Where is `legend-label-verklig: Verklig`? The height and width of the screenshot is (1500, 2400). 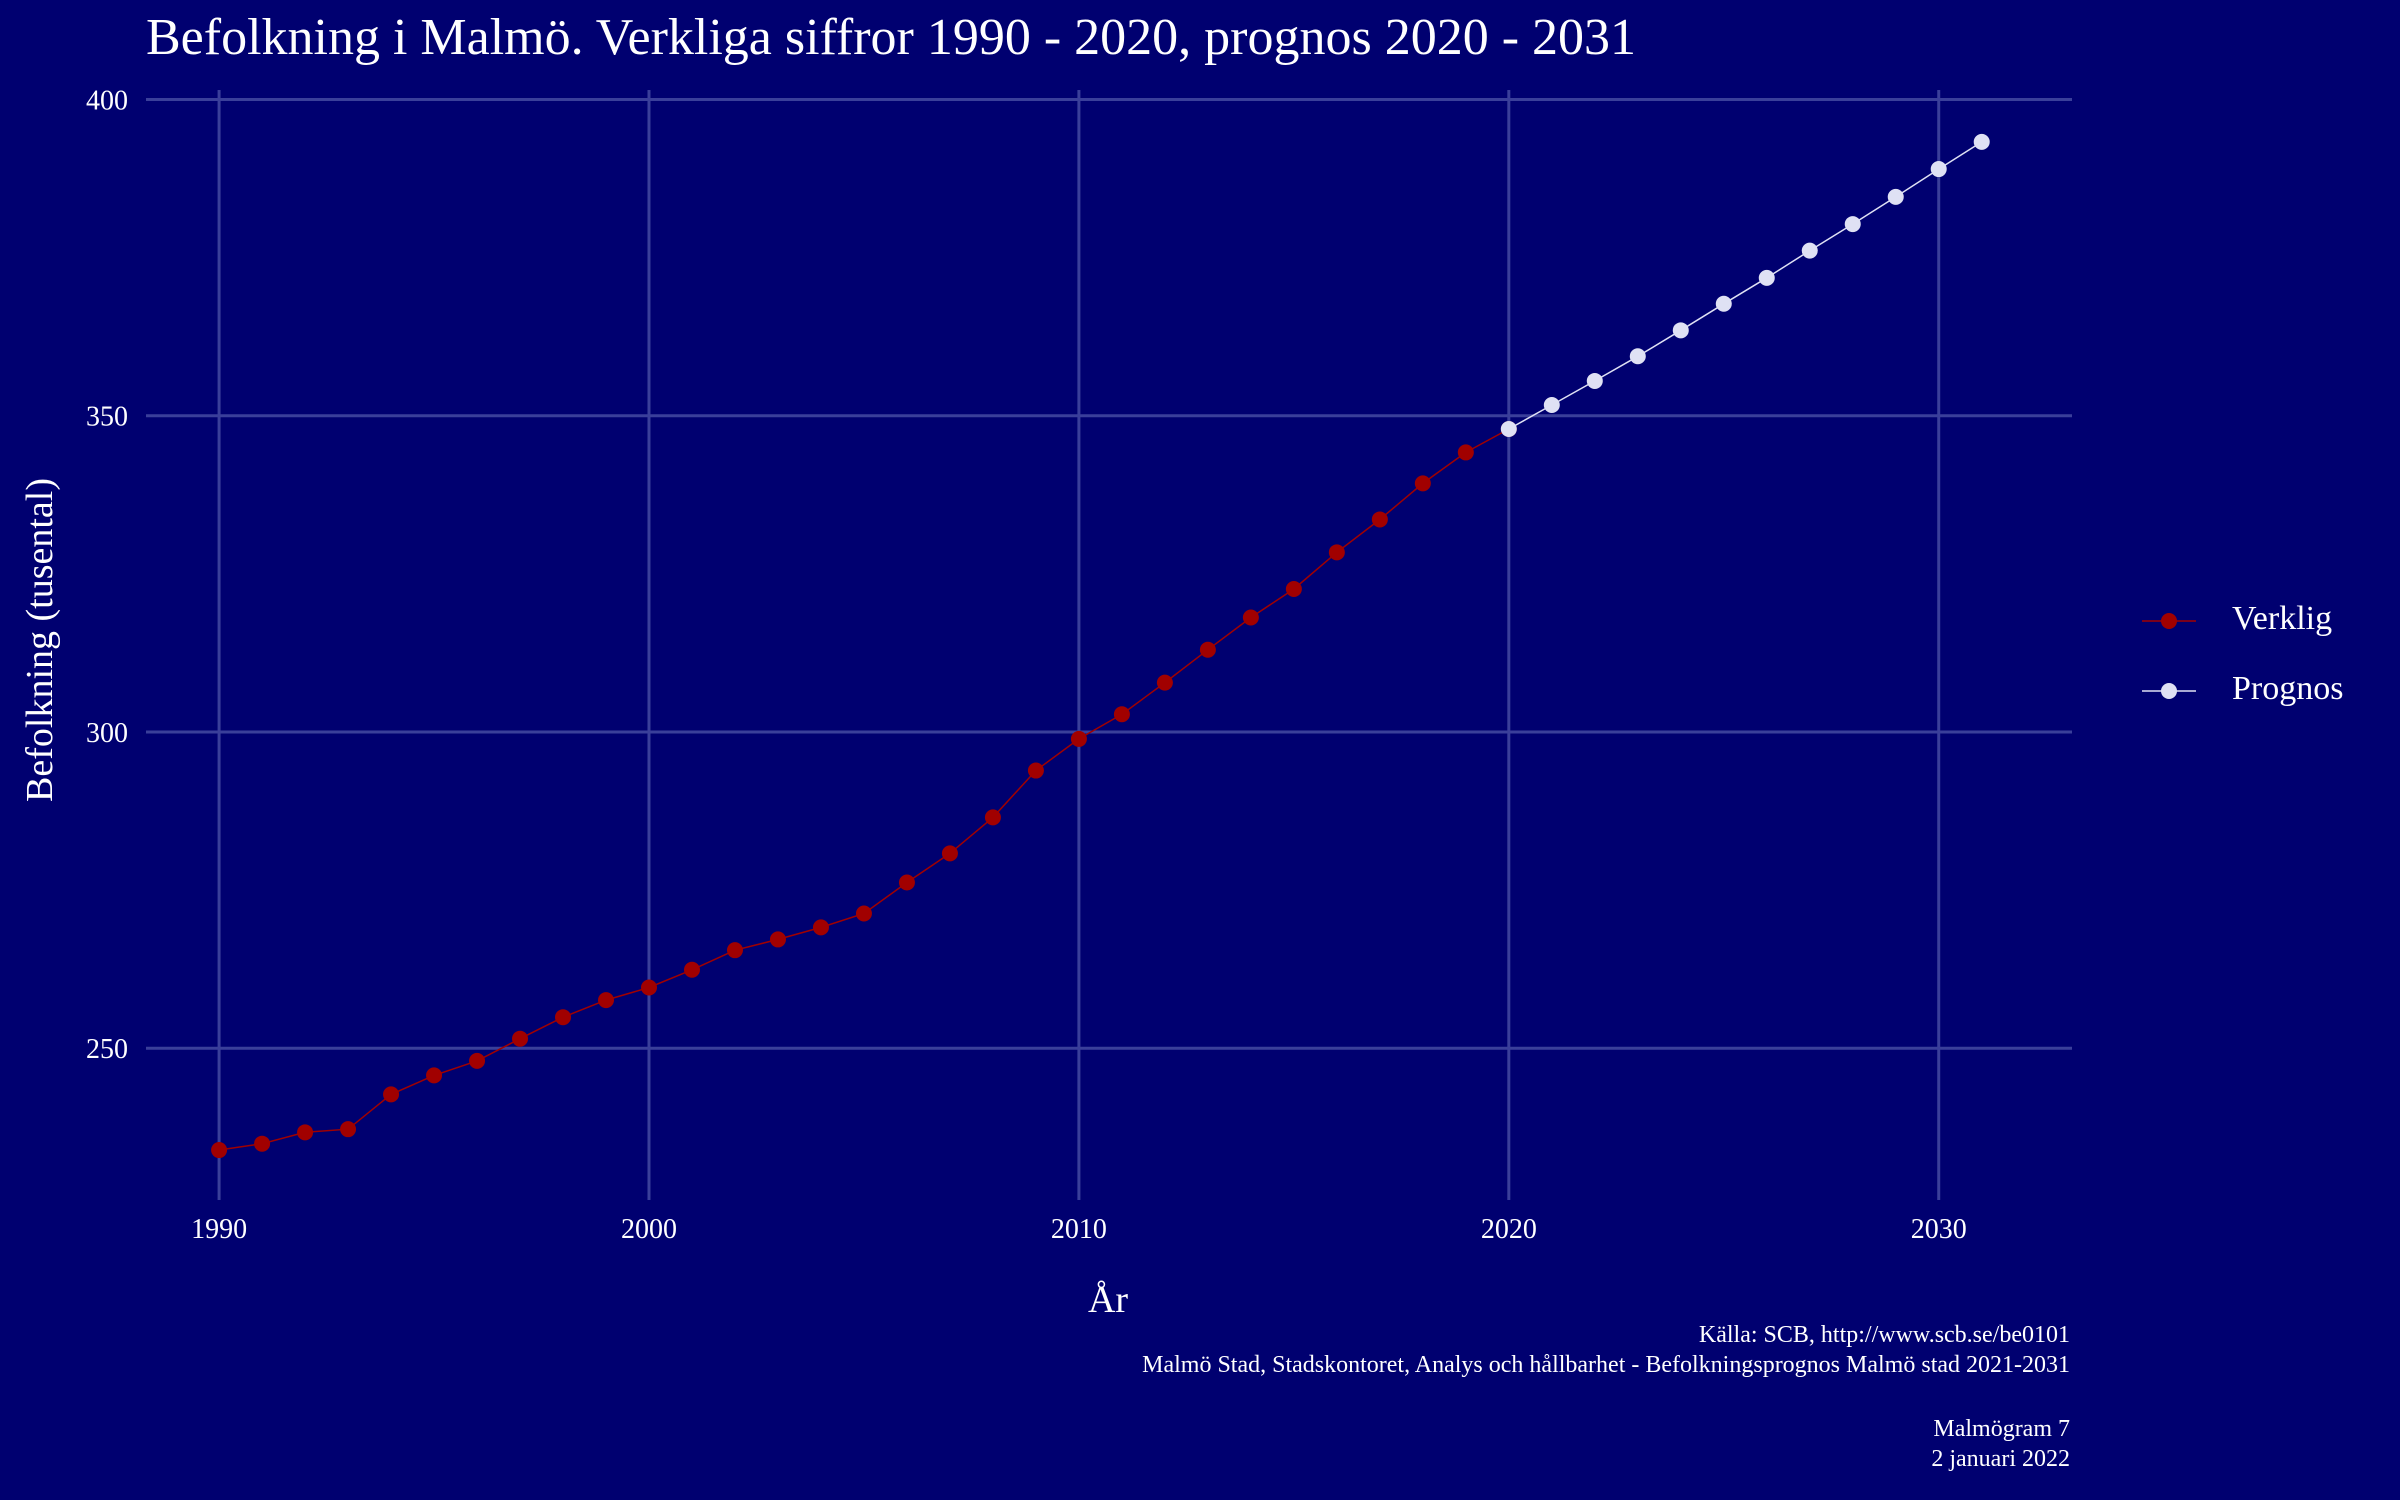 legend-label-verklig: Verklig is located at coordinates (2282, 618).